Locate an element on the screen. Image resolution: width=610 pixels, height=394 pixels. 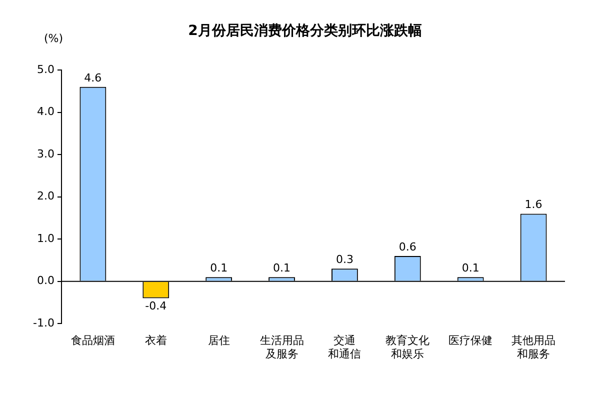
x-tick-label: 生活用品及服务 is located at coordinates (282, 347).